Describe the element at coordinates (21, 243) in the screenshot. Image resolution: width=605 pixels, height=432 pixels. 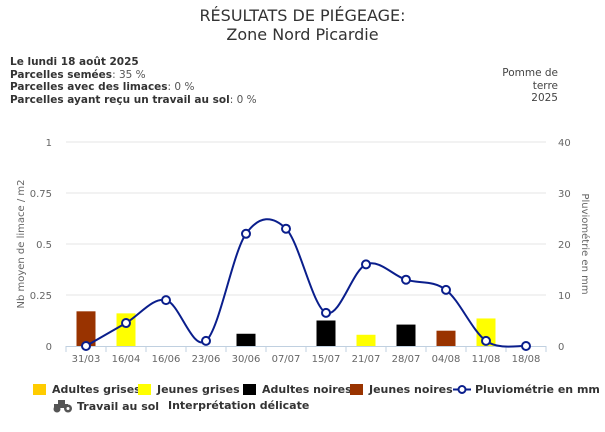
I see `y-axis-title: Nb moyen de limace / m2` at that location.